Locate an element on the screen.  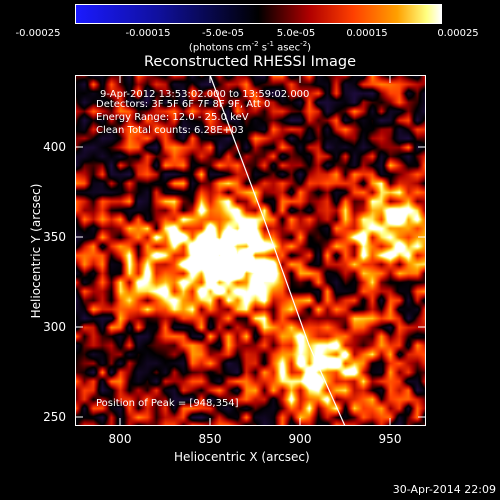
x-tick-label: 950 is located at coordinates (390, 439).